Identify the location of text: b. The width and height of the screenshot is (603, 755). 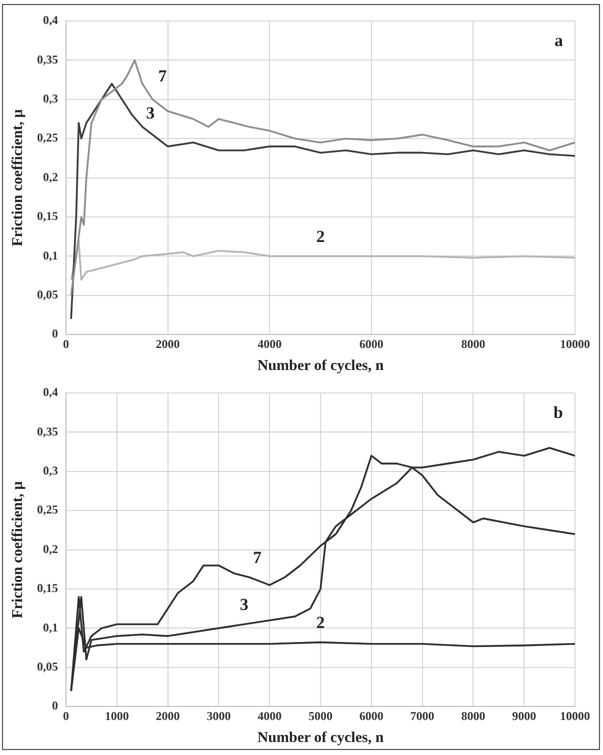
(558, 412).